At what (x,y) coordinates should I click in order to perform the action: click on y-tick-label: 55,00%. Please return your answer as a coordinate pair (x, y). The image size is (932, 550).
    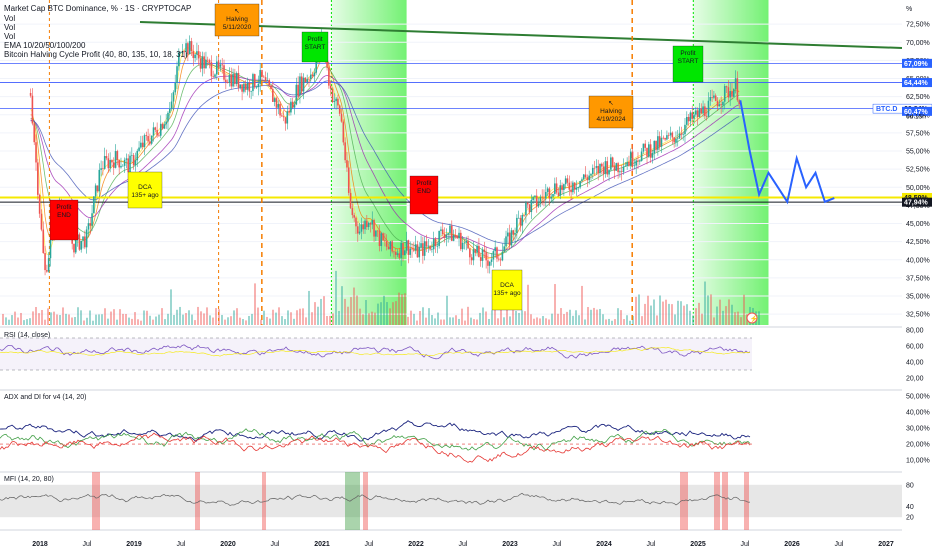
    Looking at the image, I should click on (918, 152).